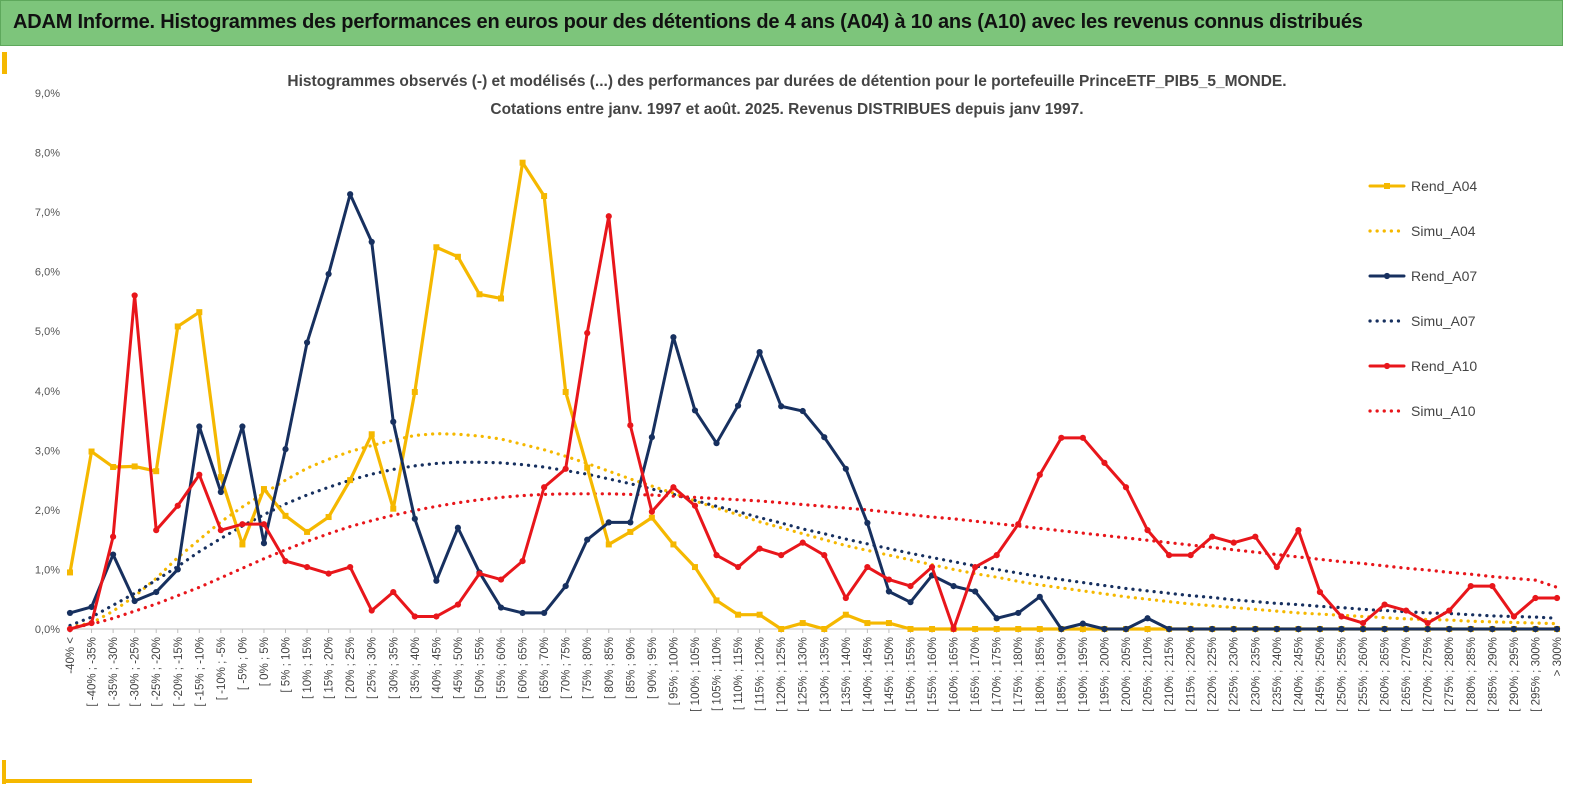 The height and width of the screenshot is (789, 1569). Describe the element at coordinates (739, 673) in the screenshot. I see `x-tick-label: [ 110% ; 115%` at that location.